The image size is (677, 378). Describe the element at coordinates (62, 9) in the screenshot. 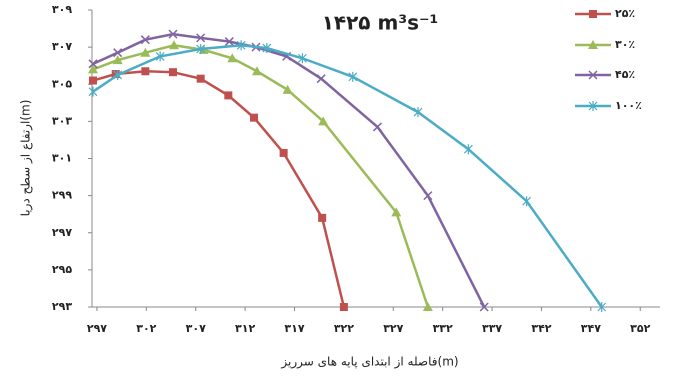

I see `y-tick-label: ۳۰۹` at that location.